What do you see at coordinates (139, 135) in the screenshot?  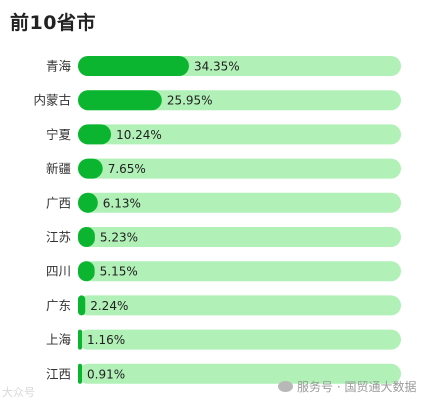 I see `value-label: 10.24%` at bounding box center [139, 135].